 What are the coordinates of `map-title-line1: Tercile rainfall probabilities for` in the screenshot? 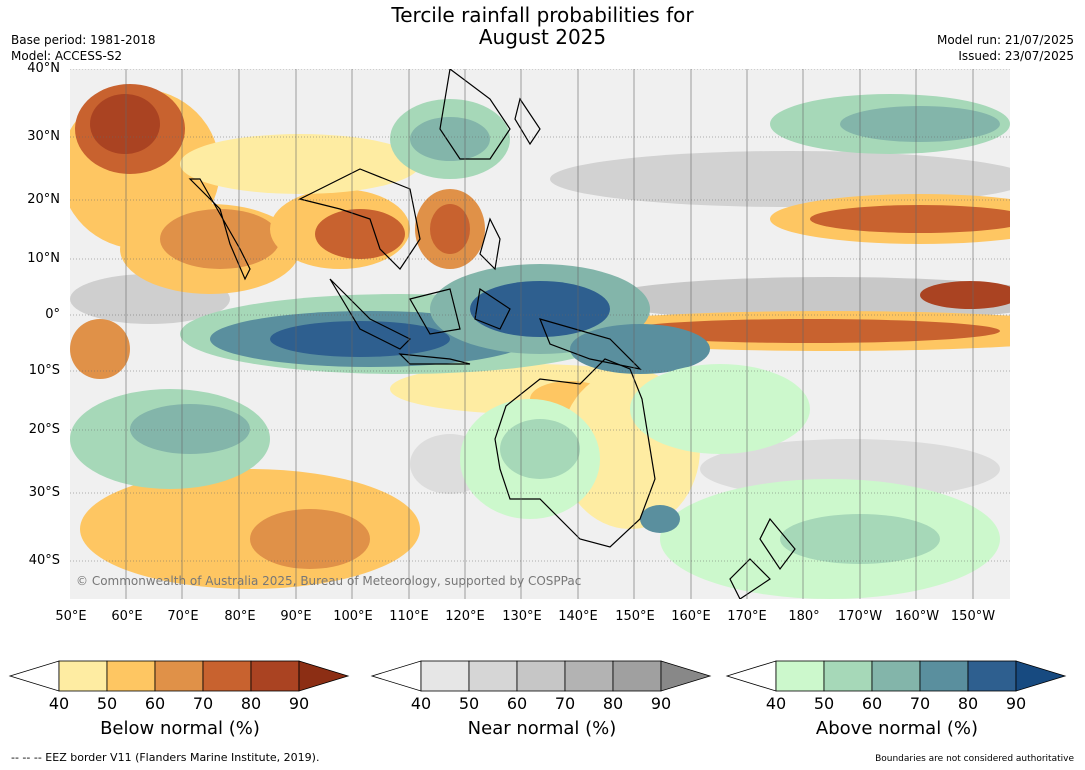 It's located at (542, 15).